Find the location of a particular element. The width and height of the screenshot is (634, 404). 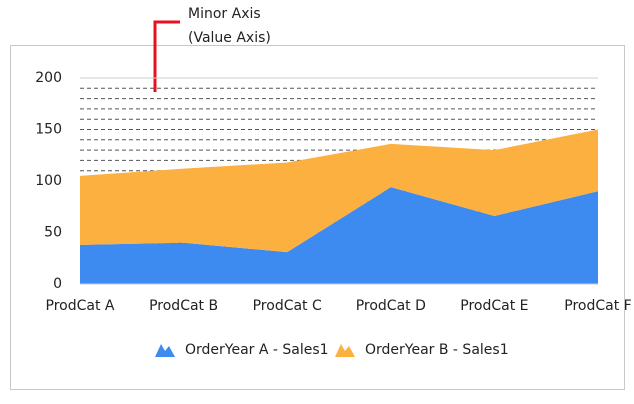

legend-label: OrderYear A - Sales1 is located at coordinates (257, 350).